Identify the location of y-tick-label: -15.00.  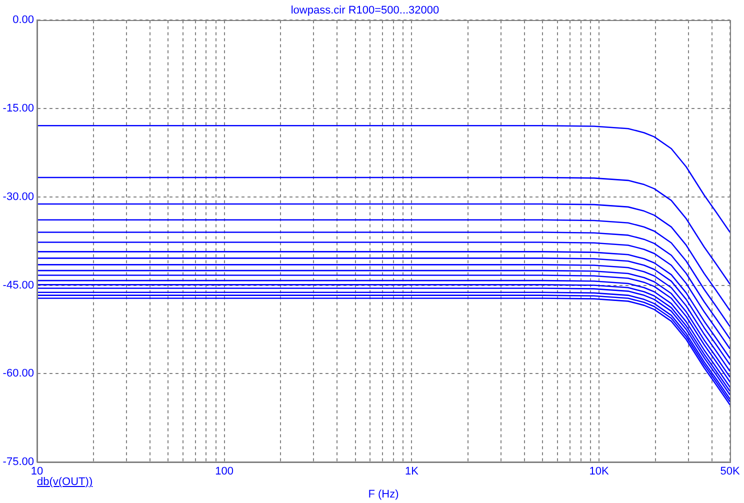
(18, 108).